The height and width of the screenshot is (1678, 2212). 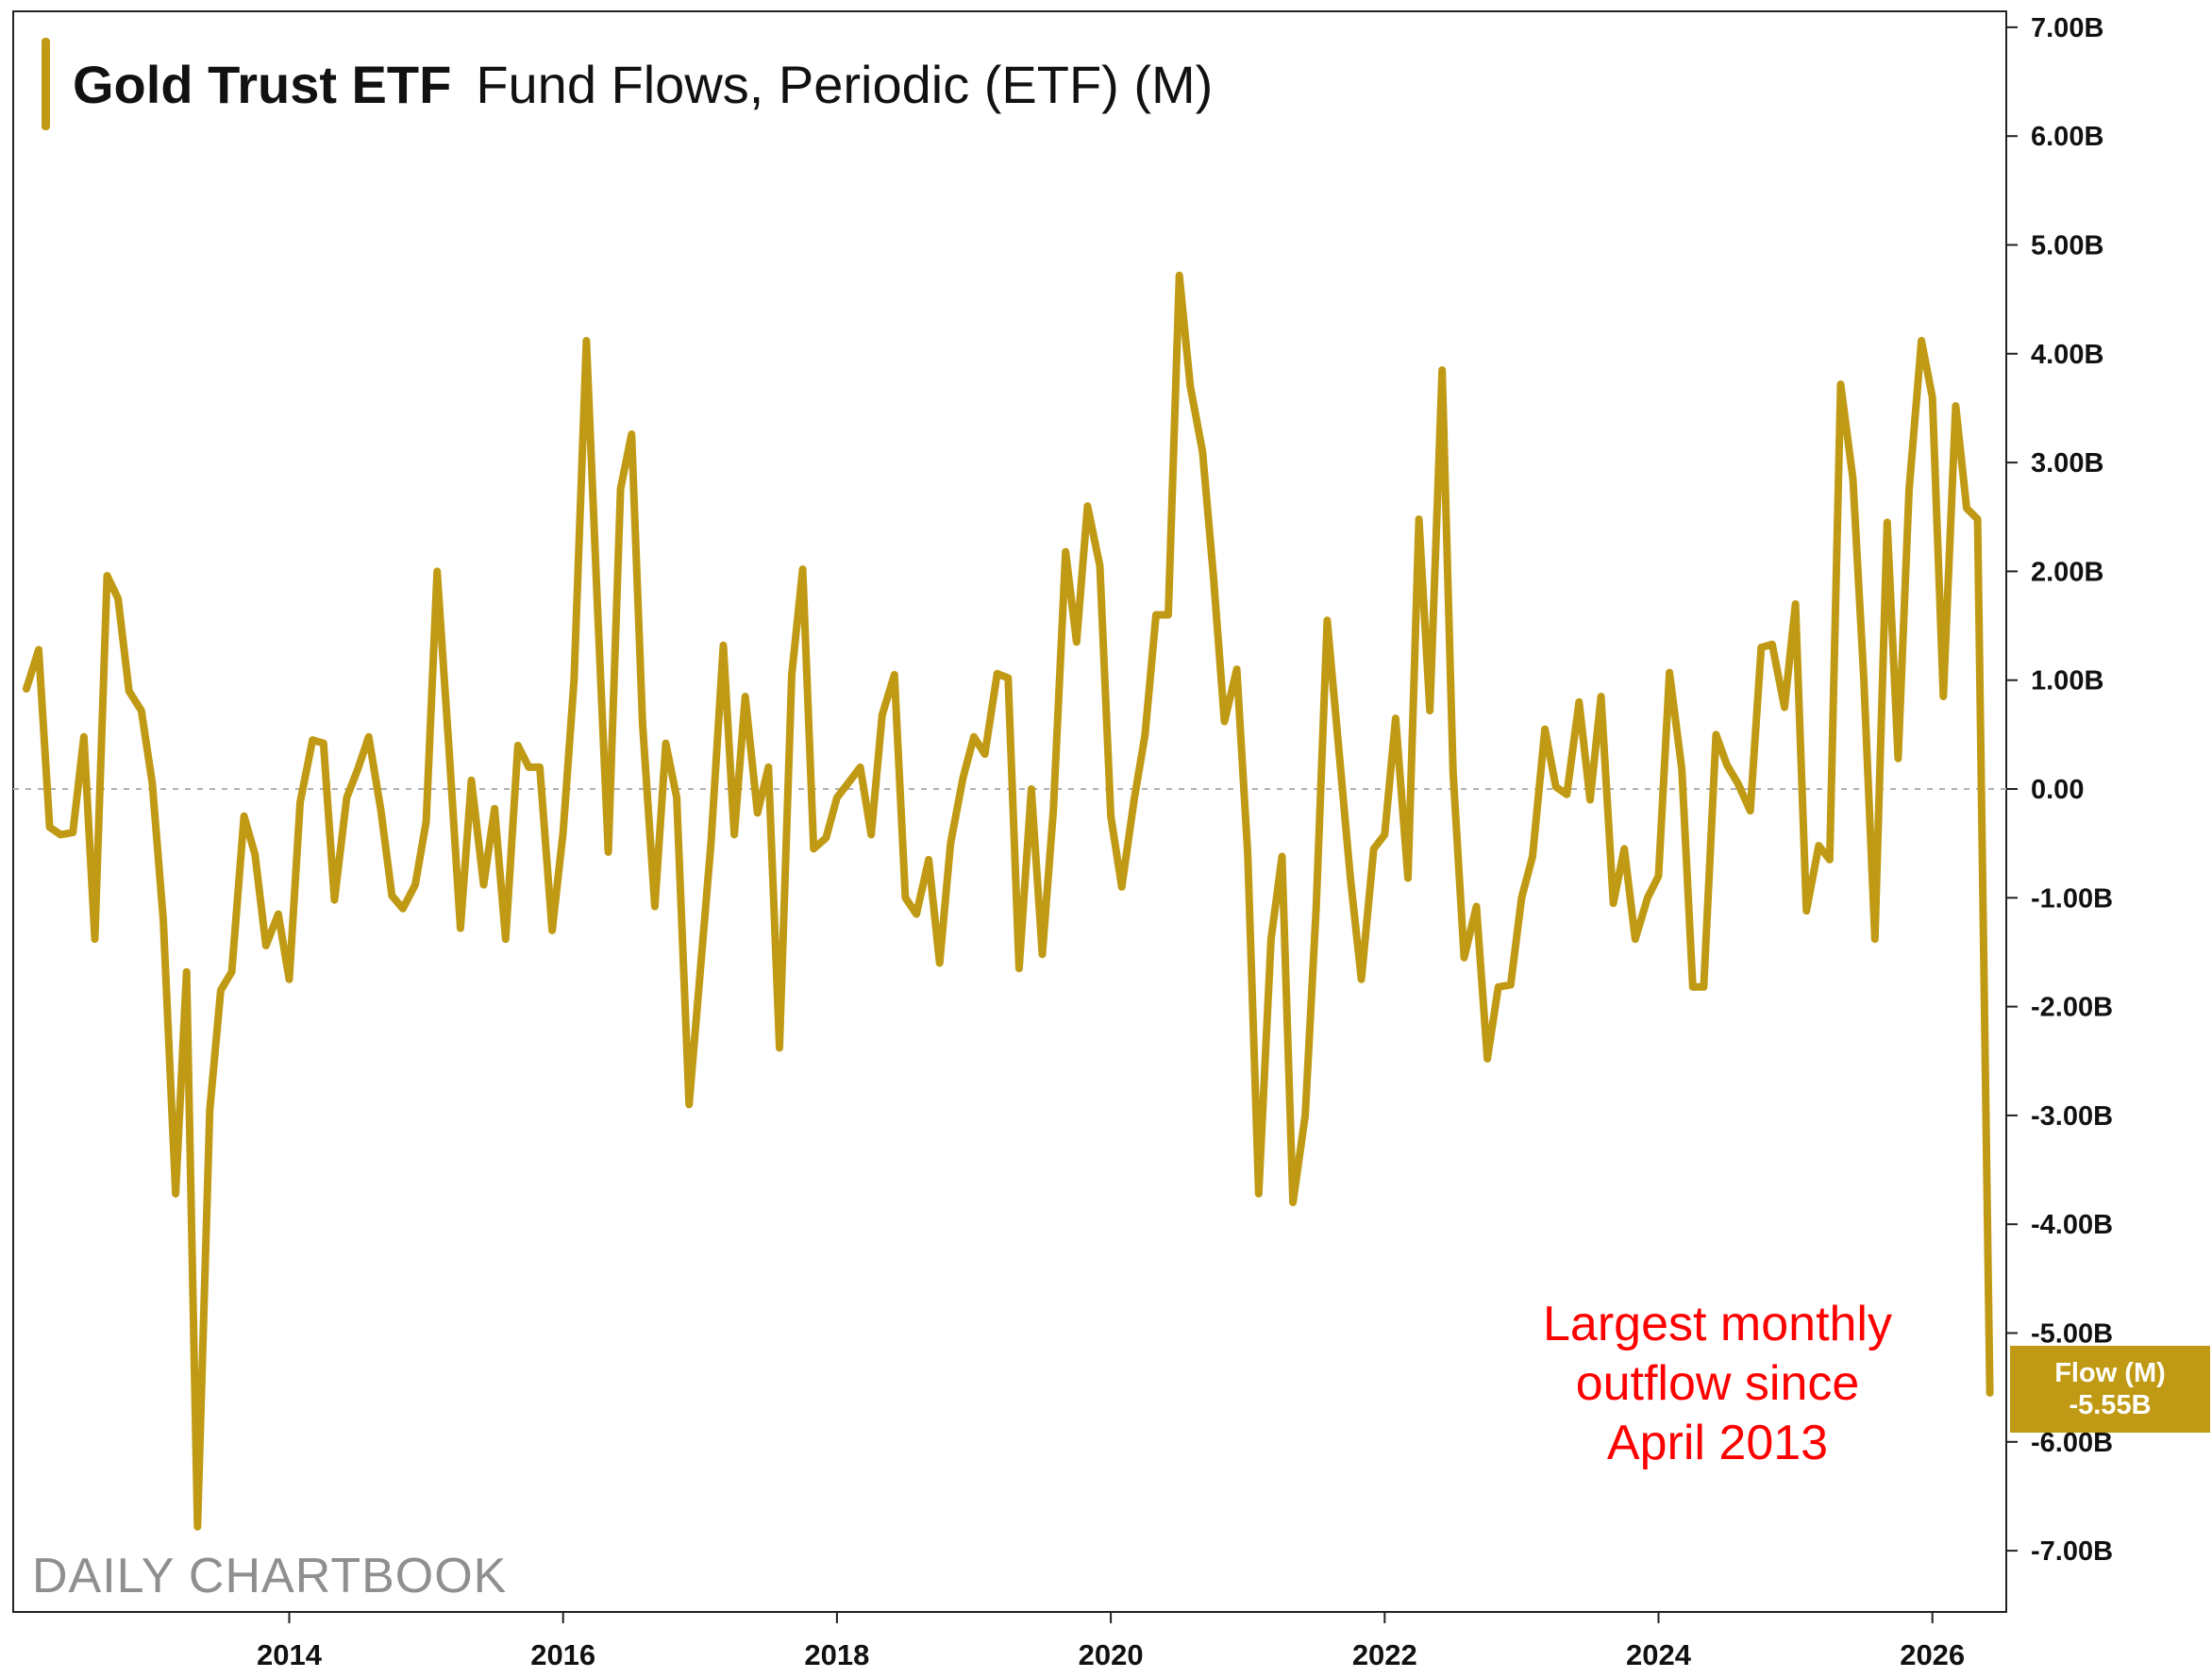 What do you see at coordinates (2072, 1334) in the screenshot?
I see `y-tick-label: -5.00B` at bounding box center [2072, 1334].